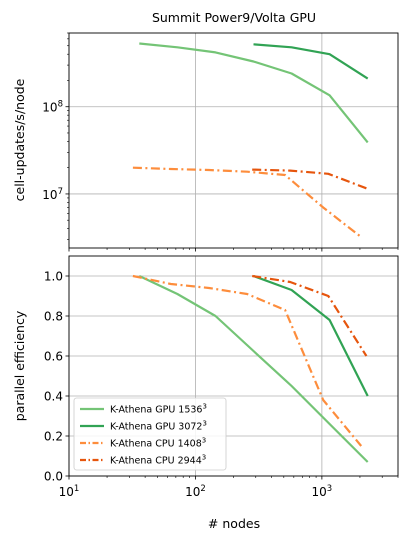  Describe the element at coordinates (53, 277) in the screenshot. I see `bottom-y-tick-label: 1.0` at that location.